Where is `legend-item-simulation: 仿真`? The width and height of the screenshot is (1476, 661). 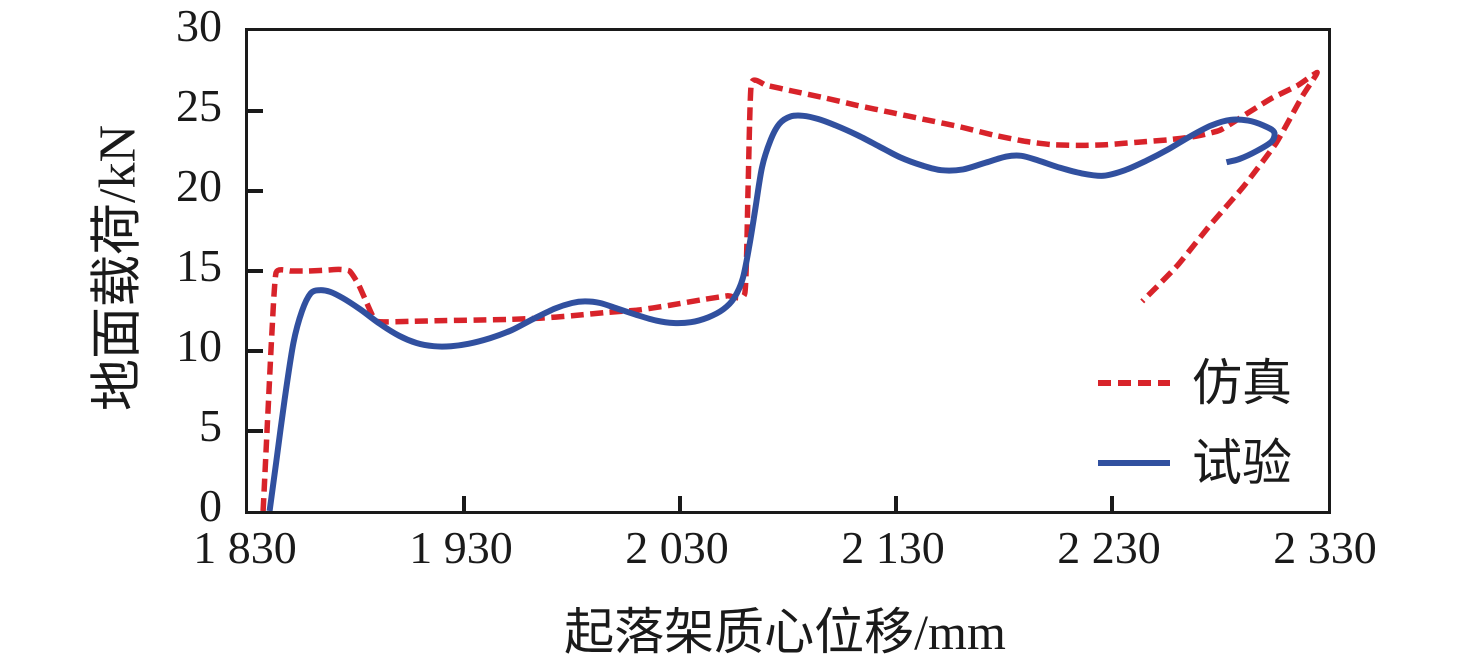
legend-item-simulation: 仿真 is located at coordinates (1195, 383).